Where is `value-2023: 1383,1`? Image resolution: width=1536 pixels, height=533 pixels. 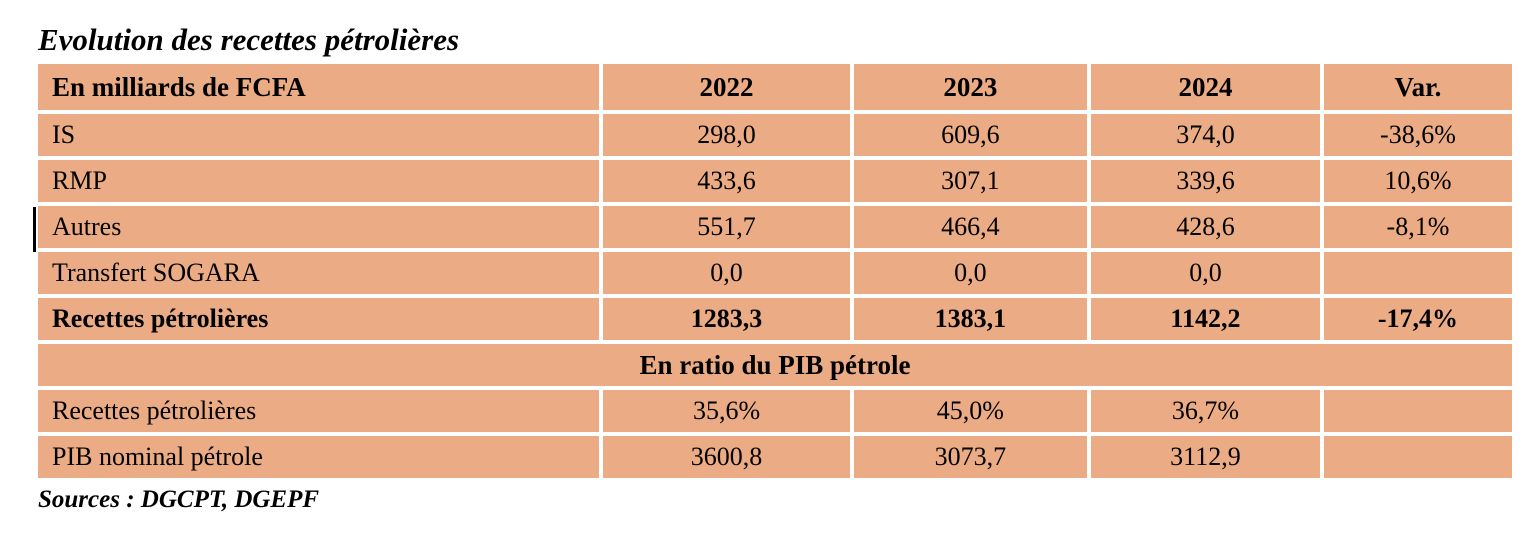
value-2023: 1383,1 is located at coordinates (970, 319).